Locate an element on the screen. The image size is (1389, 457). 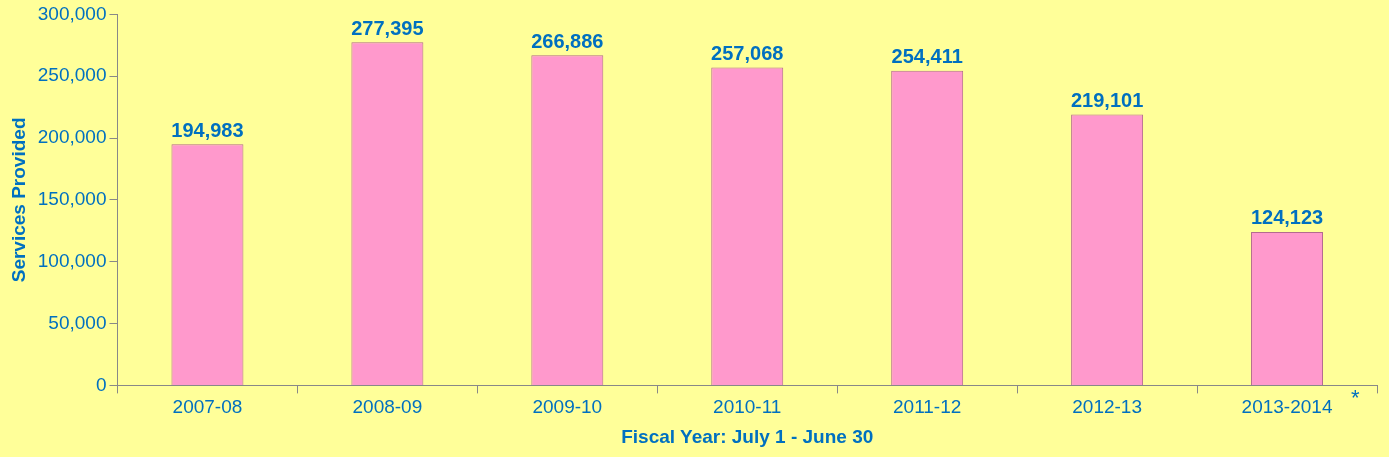
x-axis-title: Fiscal Year: July 1 - June 30 is located at coordinates (747, 436).